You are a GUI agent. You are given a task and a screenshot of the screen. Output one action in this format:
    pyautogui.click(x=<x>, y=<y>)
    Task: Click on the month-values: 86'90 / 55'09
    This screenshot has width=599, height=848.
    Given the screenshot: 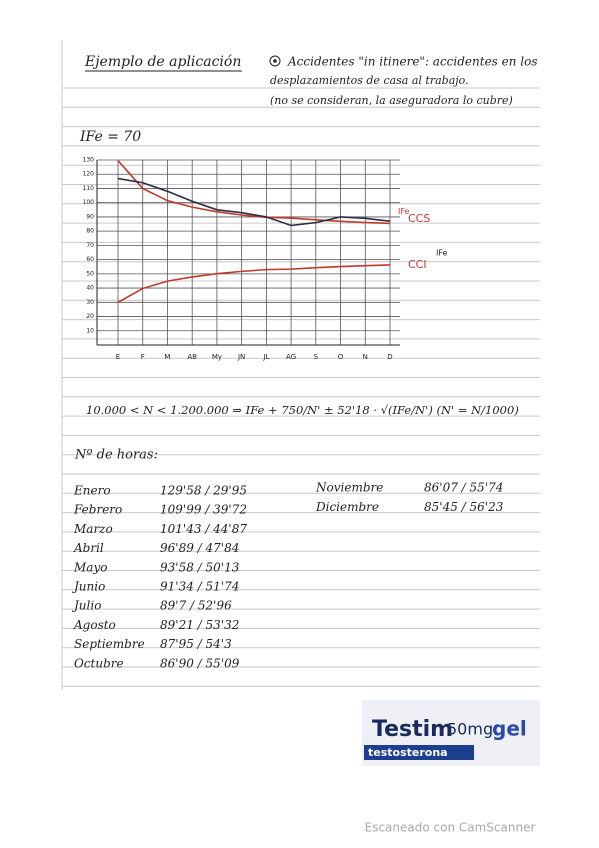 What is the action you would take?
    pyautogui.click(x=200, y=663)
    